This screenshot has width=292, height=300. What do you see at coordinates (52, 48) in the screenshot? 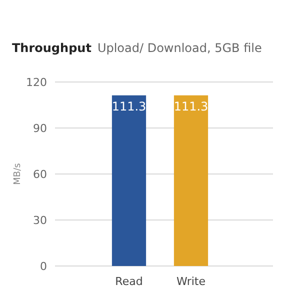
I see `chart-title: Throughput` at bounding box center [52, 48].